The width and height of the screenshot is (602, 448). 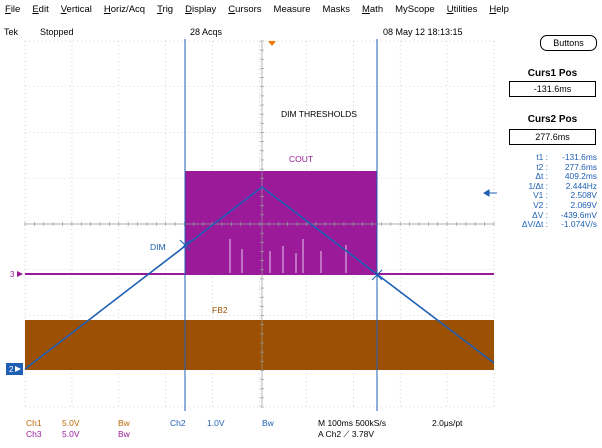 I want to click on menu-horiz-acq: Horiz/Acq, so click(x=124, y=9).